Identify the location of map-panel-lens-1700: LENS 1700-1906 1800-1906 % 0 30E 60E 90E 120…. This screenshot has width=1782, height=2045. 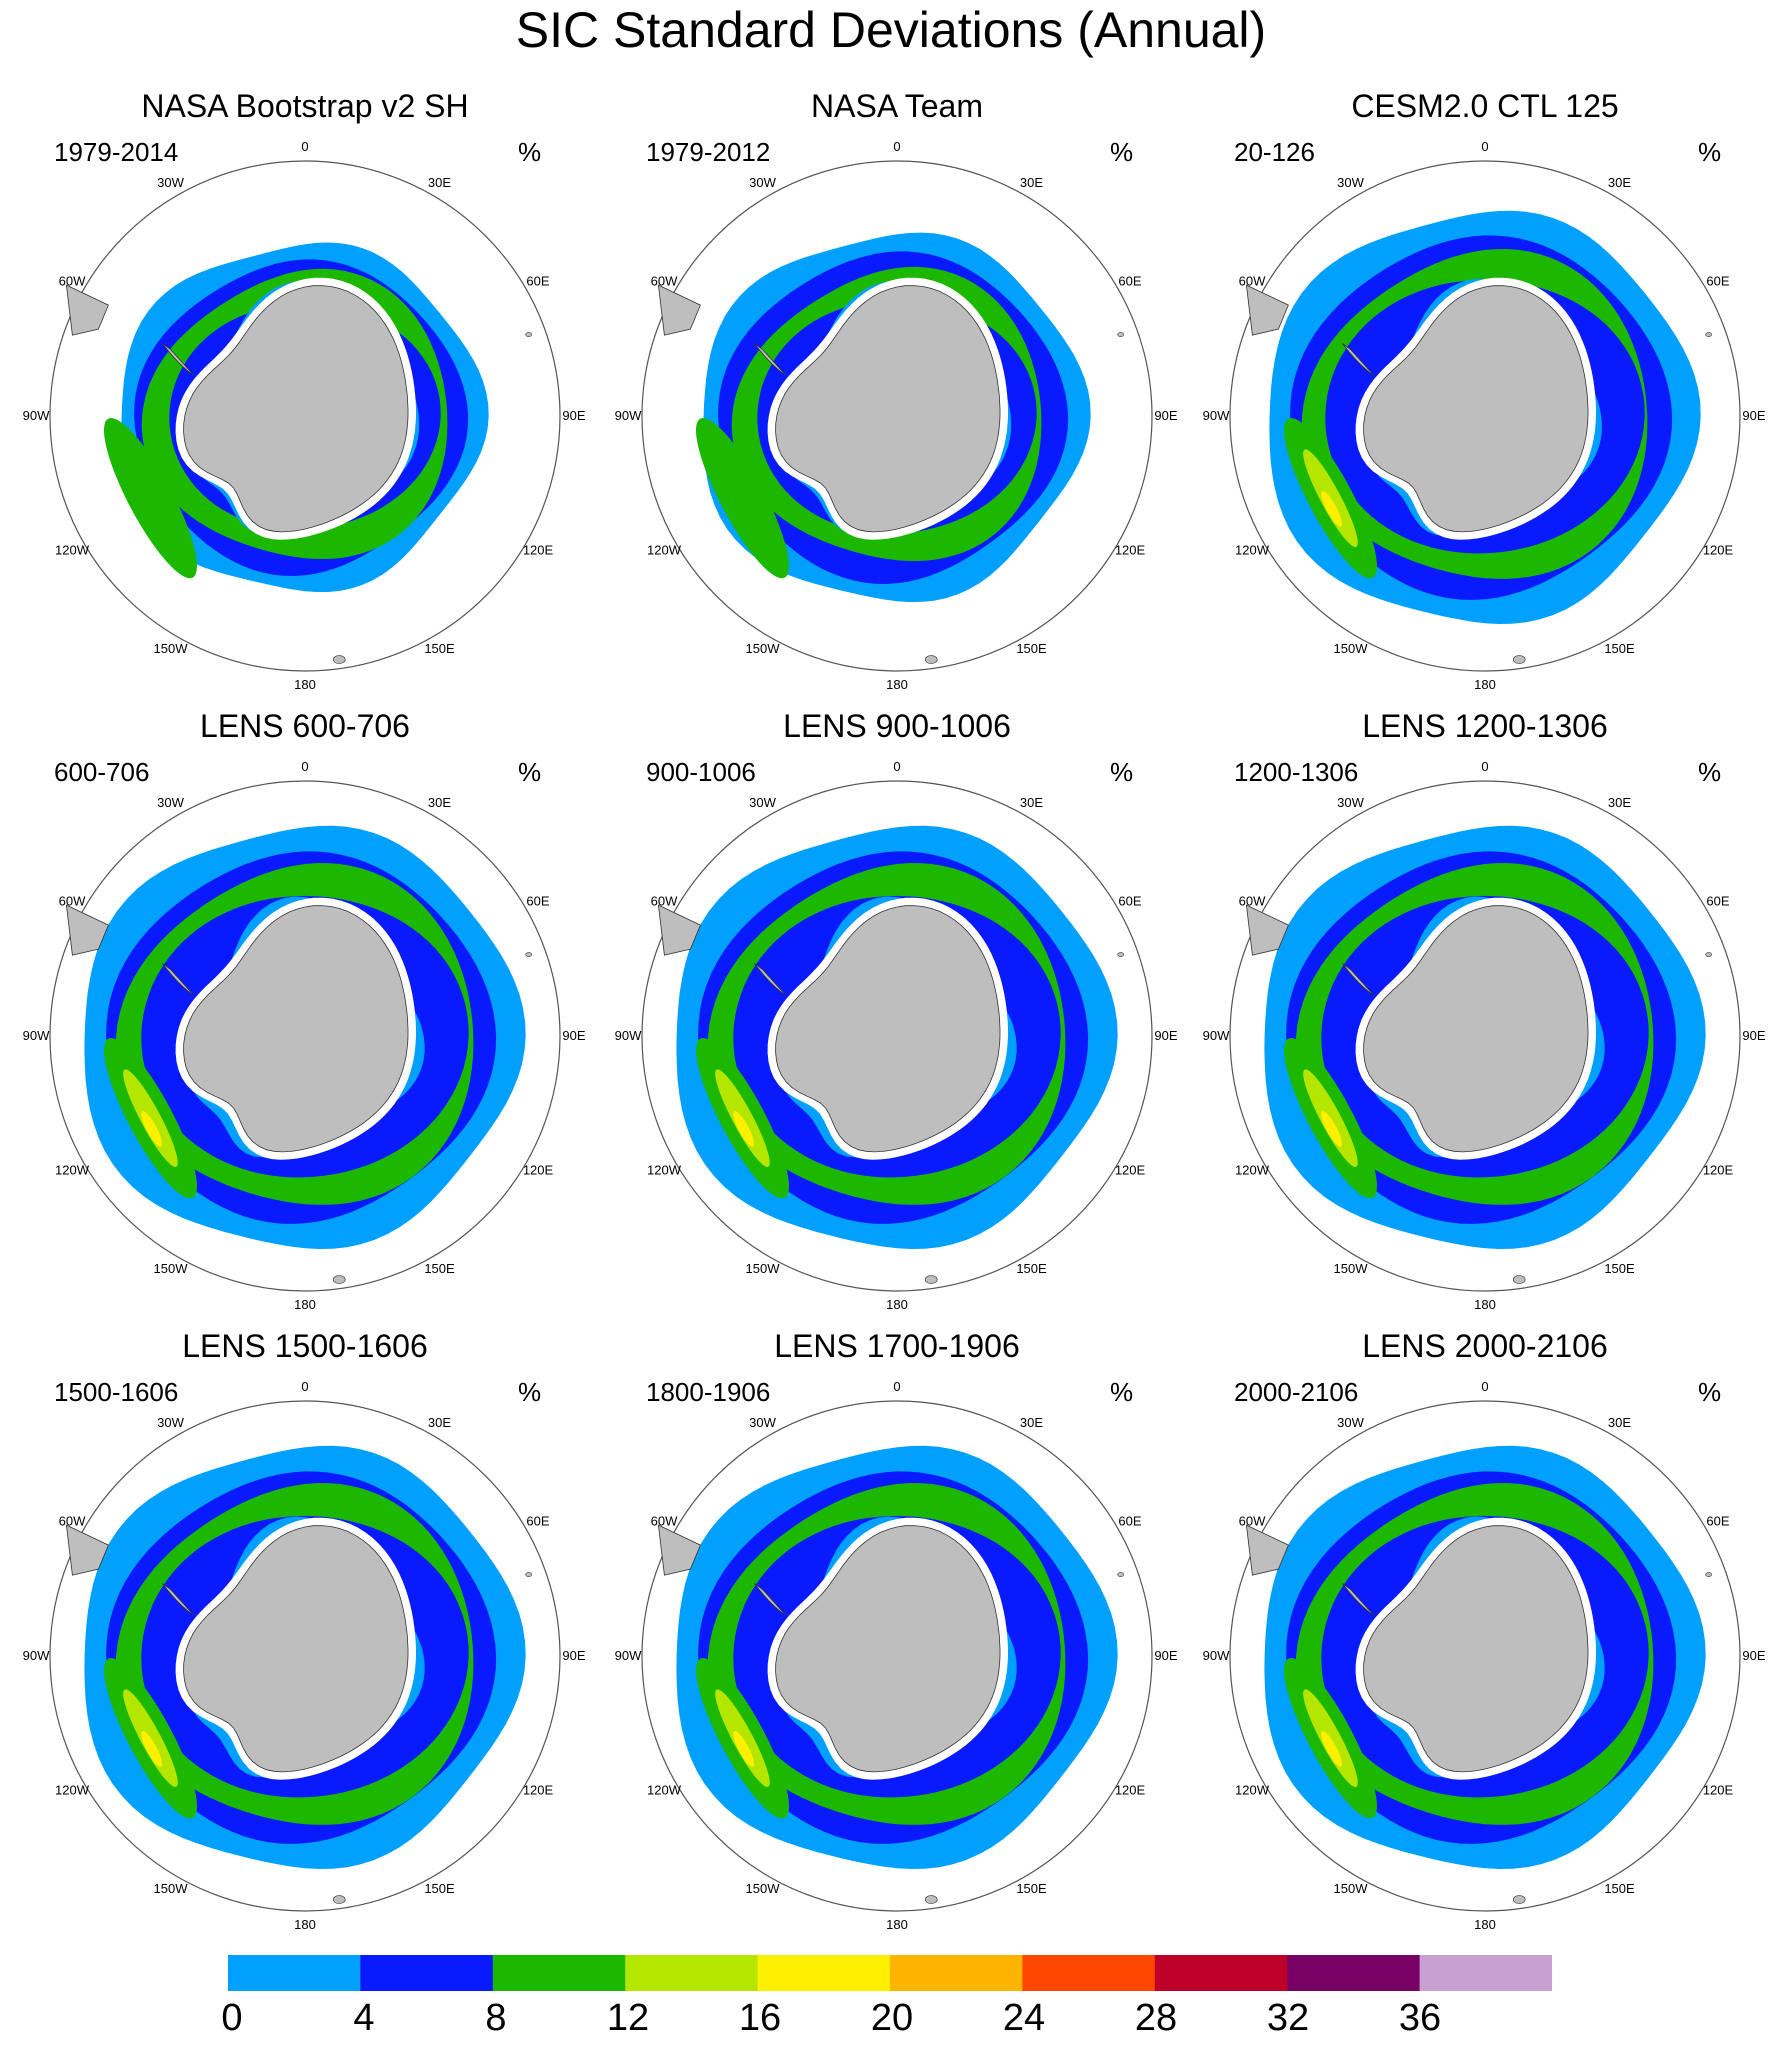
(897, 1636).